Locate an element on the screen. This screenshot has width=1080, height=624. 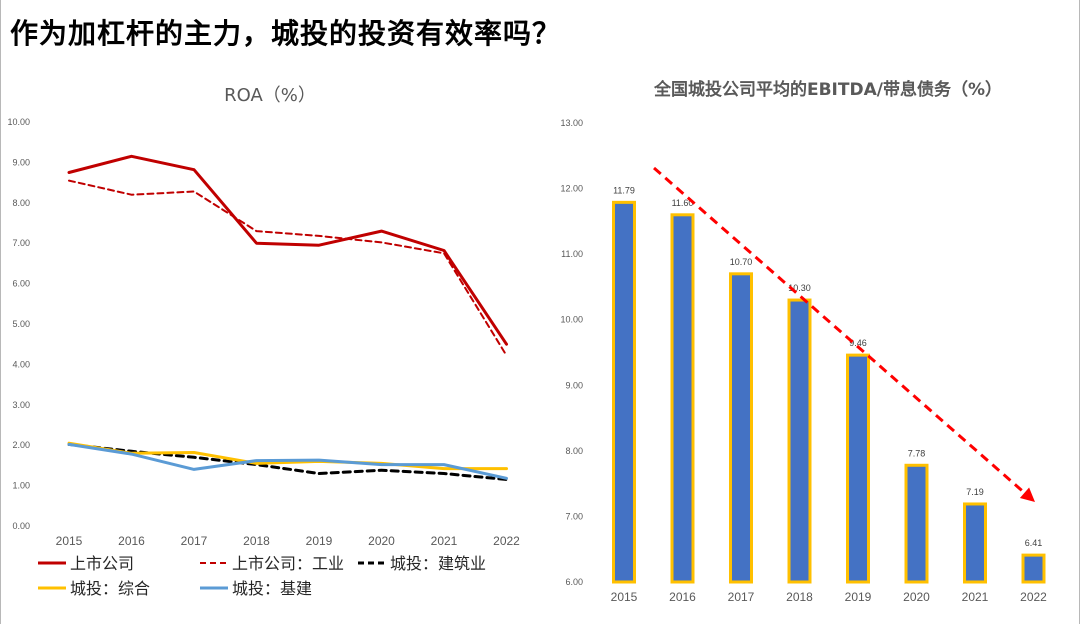
roa-legend-label: 上市公司：工业 is located at coordinates (288, 563).